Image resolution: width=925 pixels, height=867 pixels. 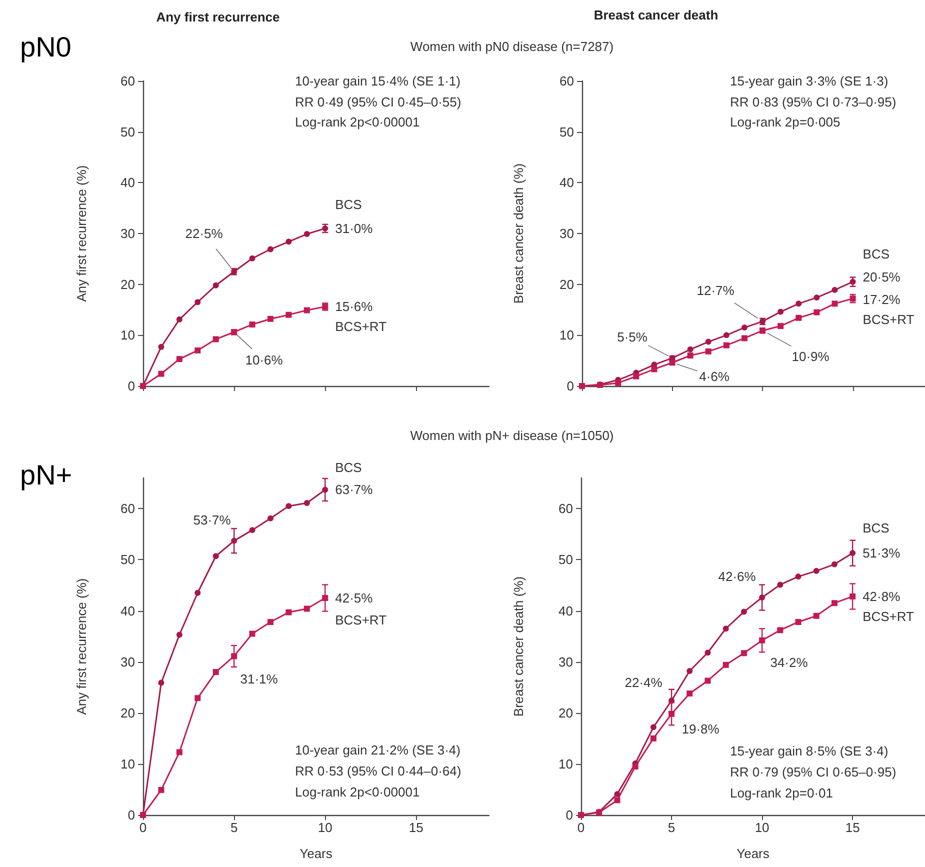 I want to click on text: pN+, so click(x=46, y=475).